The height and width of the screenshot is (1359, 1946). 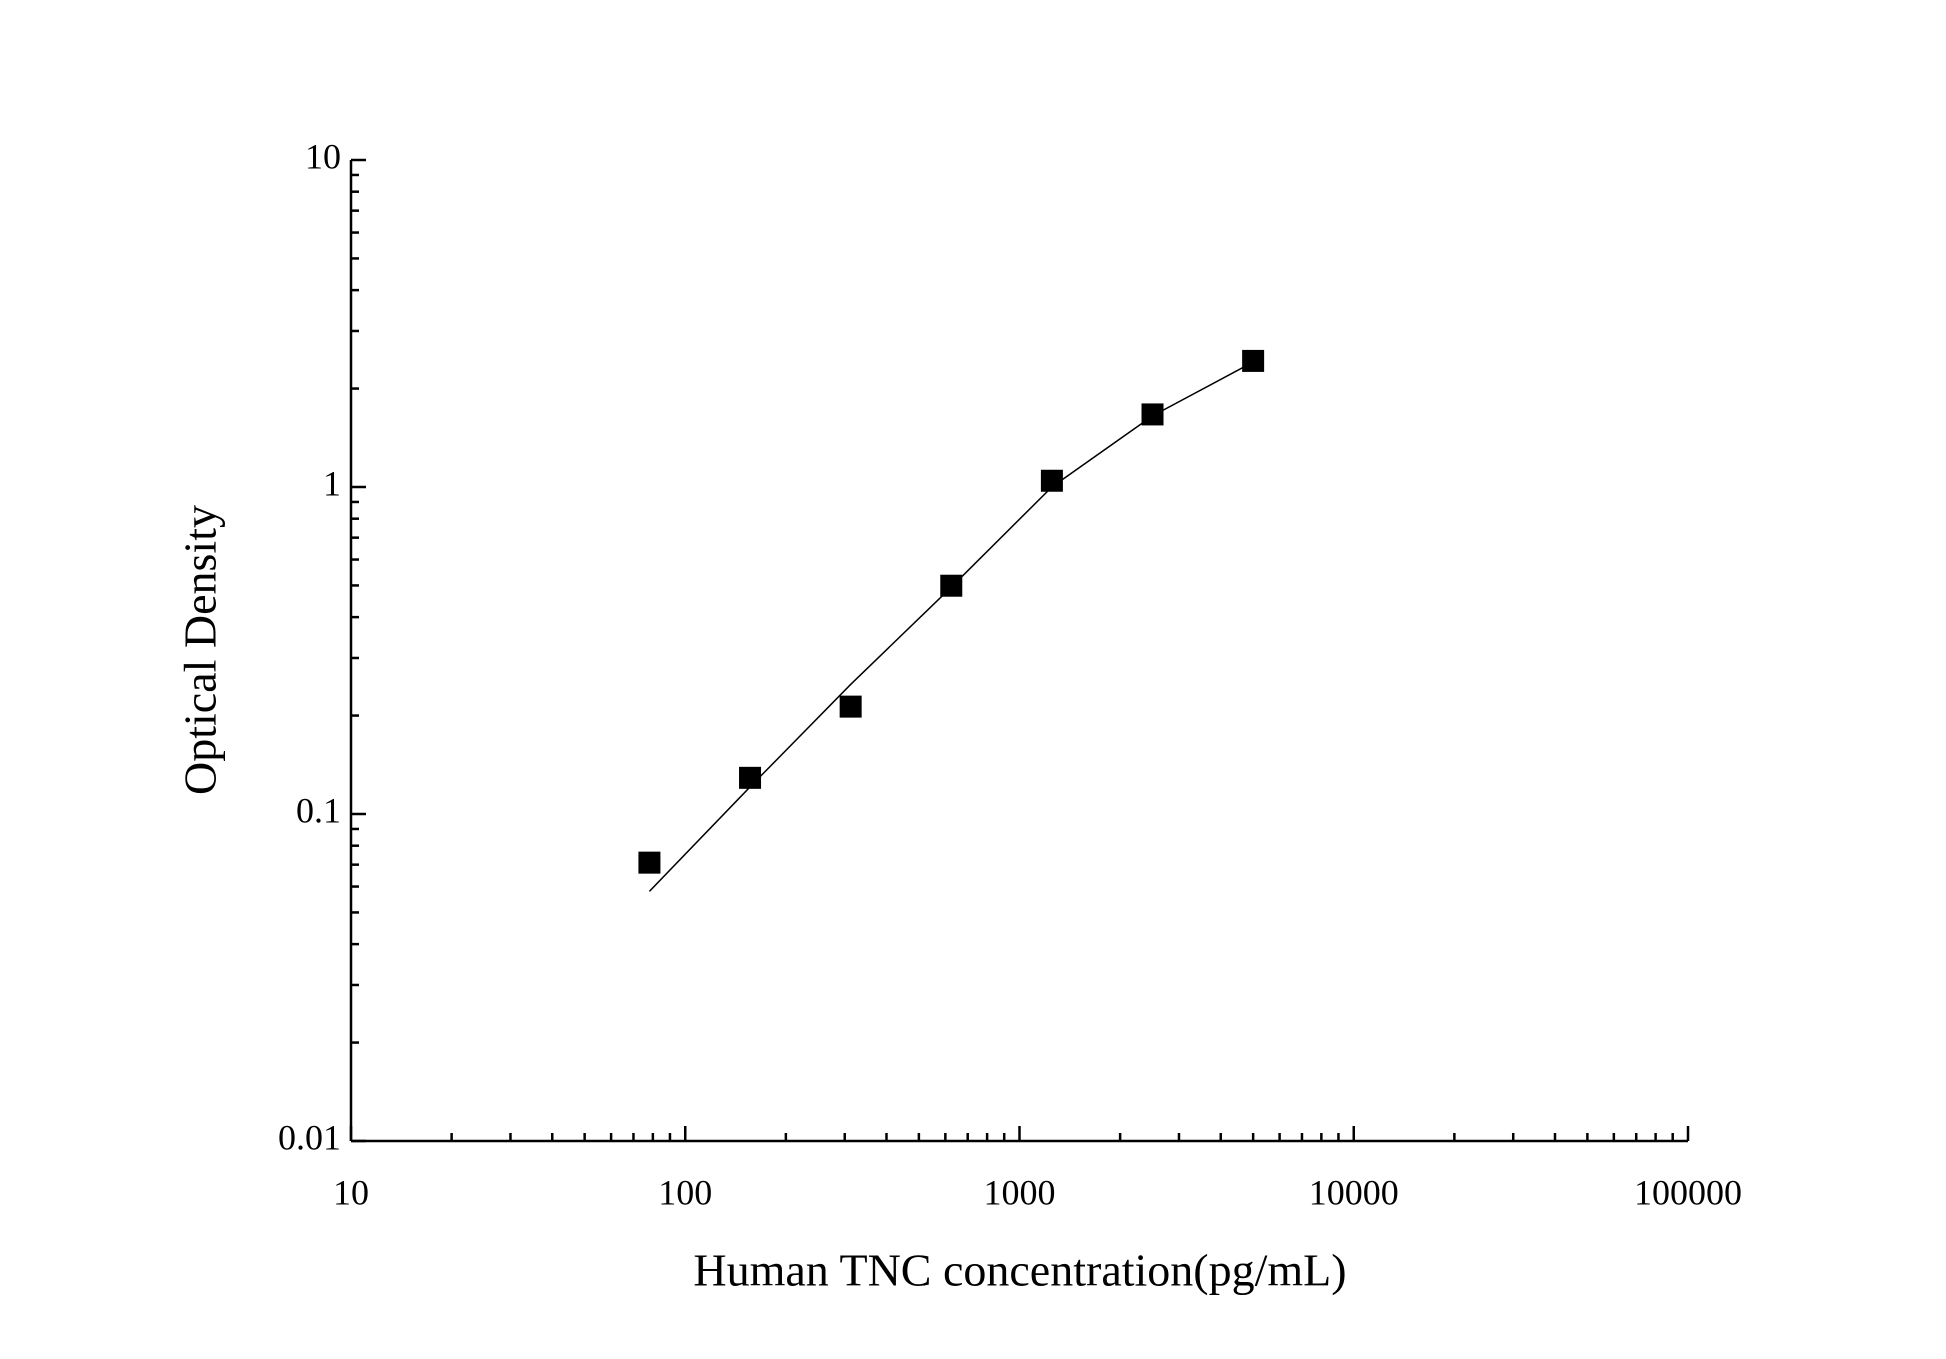 I want to click on x-tick-label: 100, so click(x=685, y=1192).